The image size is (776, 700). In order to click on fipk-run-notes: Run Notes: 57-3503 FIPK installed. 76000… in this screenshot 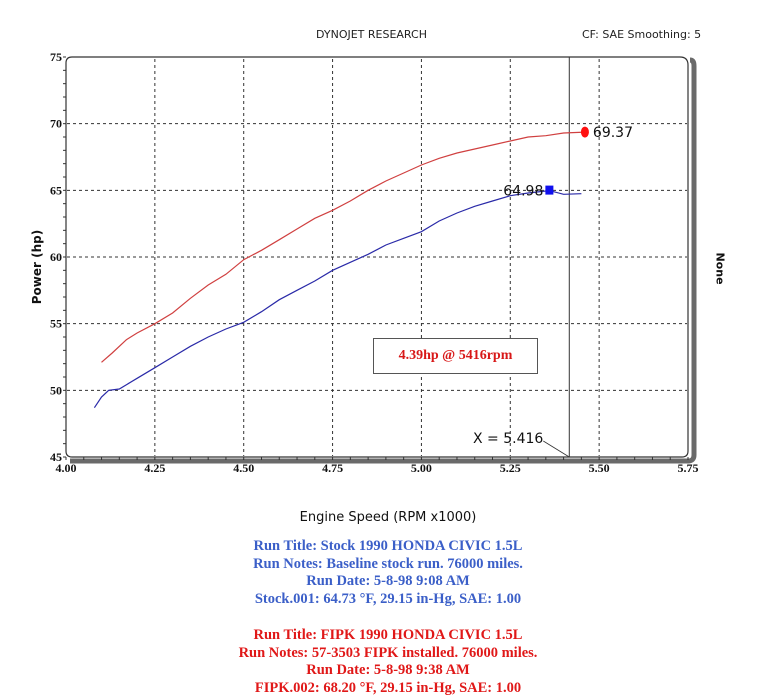, I will do `click(388, 652)`.